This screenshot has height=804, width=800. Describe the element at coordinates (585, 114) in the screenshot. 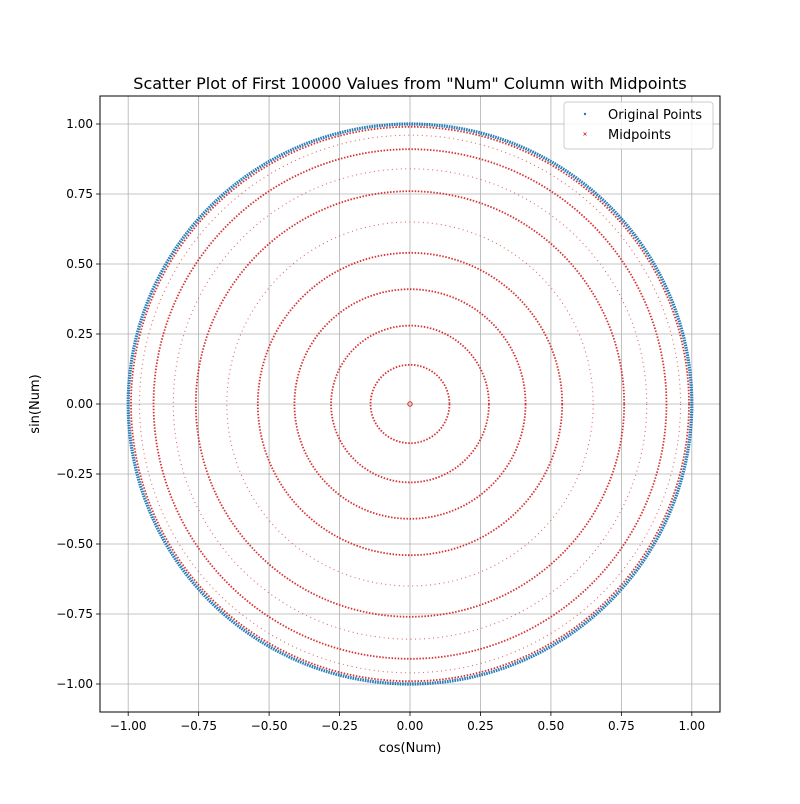

I see `legend-marker-original` at that location.